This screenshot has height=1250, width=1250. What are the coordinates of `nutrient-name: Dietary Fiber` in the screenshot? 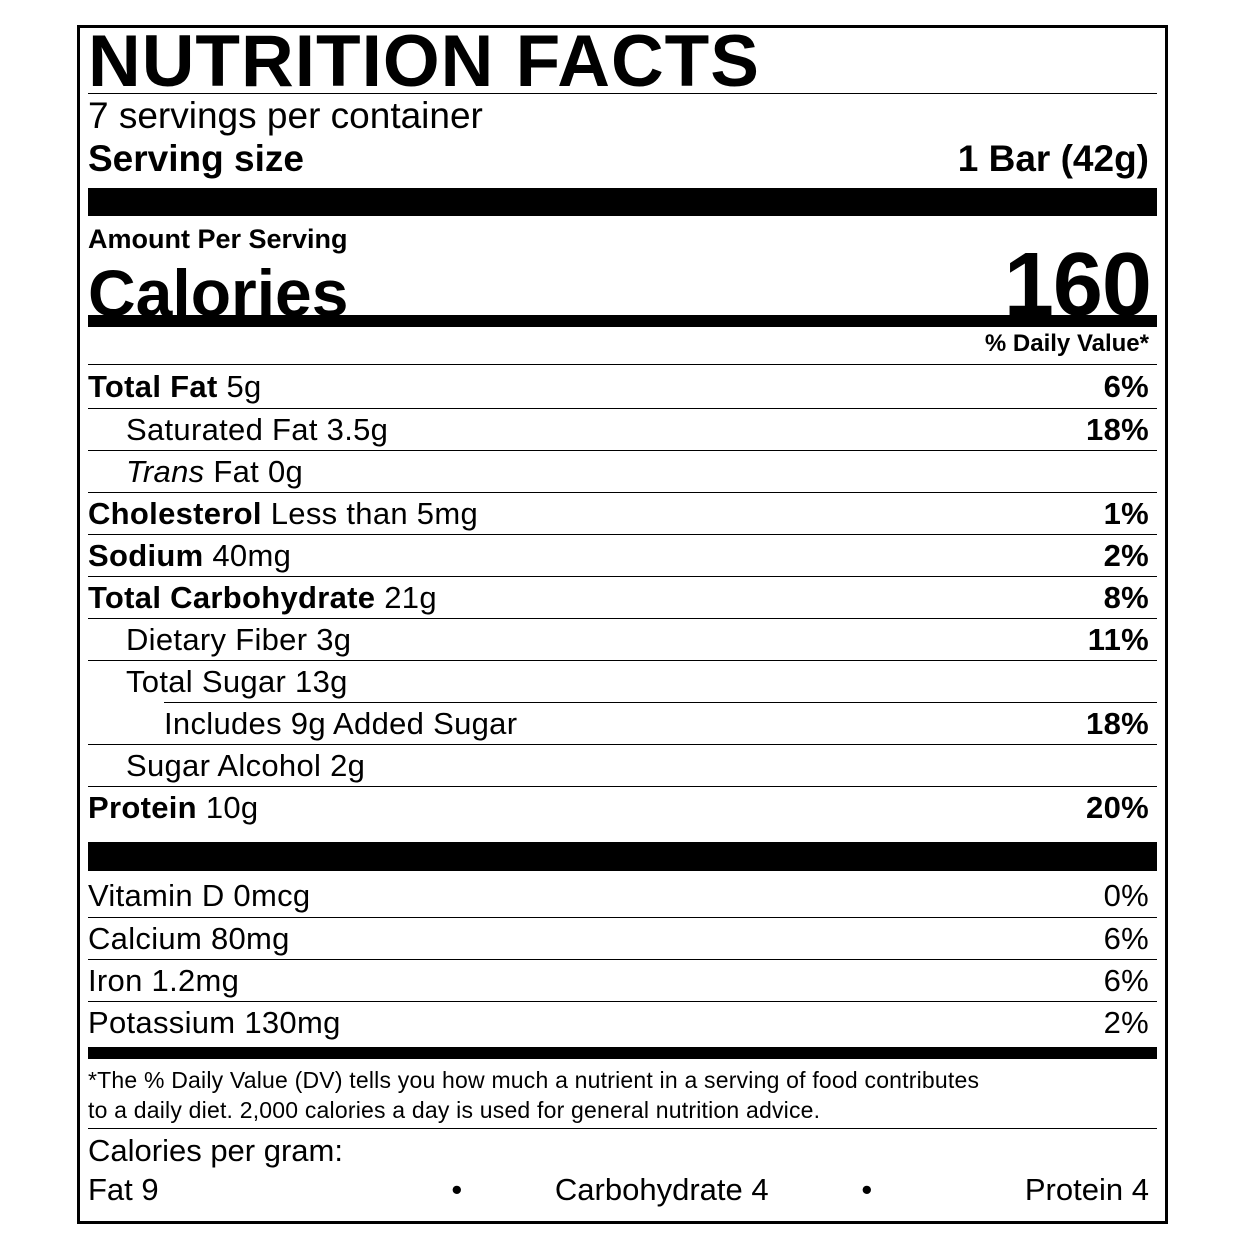 It's located at (217, 639).